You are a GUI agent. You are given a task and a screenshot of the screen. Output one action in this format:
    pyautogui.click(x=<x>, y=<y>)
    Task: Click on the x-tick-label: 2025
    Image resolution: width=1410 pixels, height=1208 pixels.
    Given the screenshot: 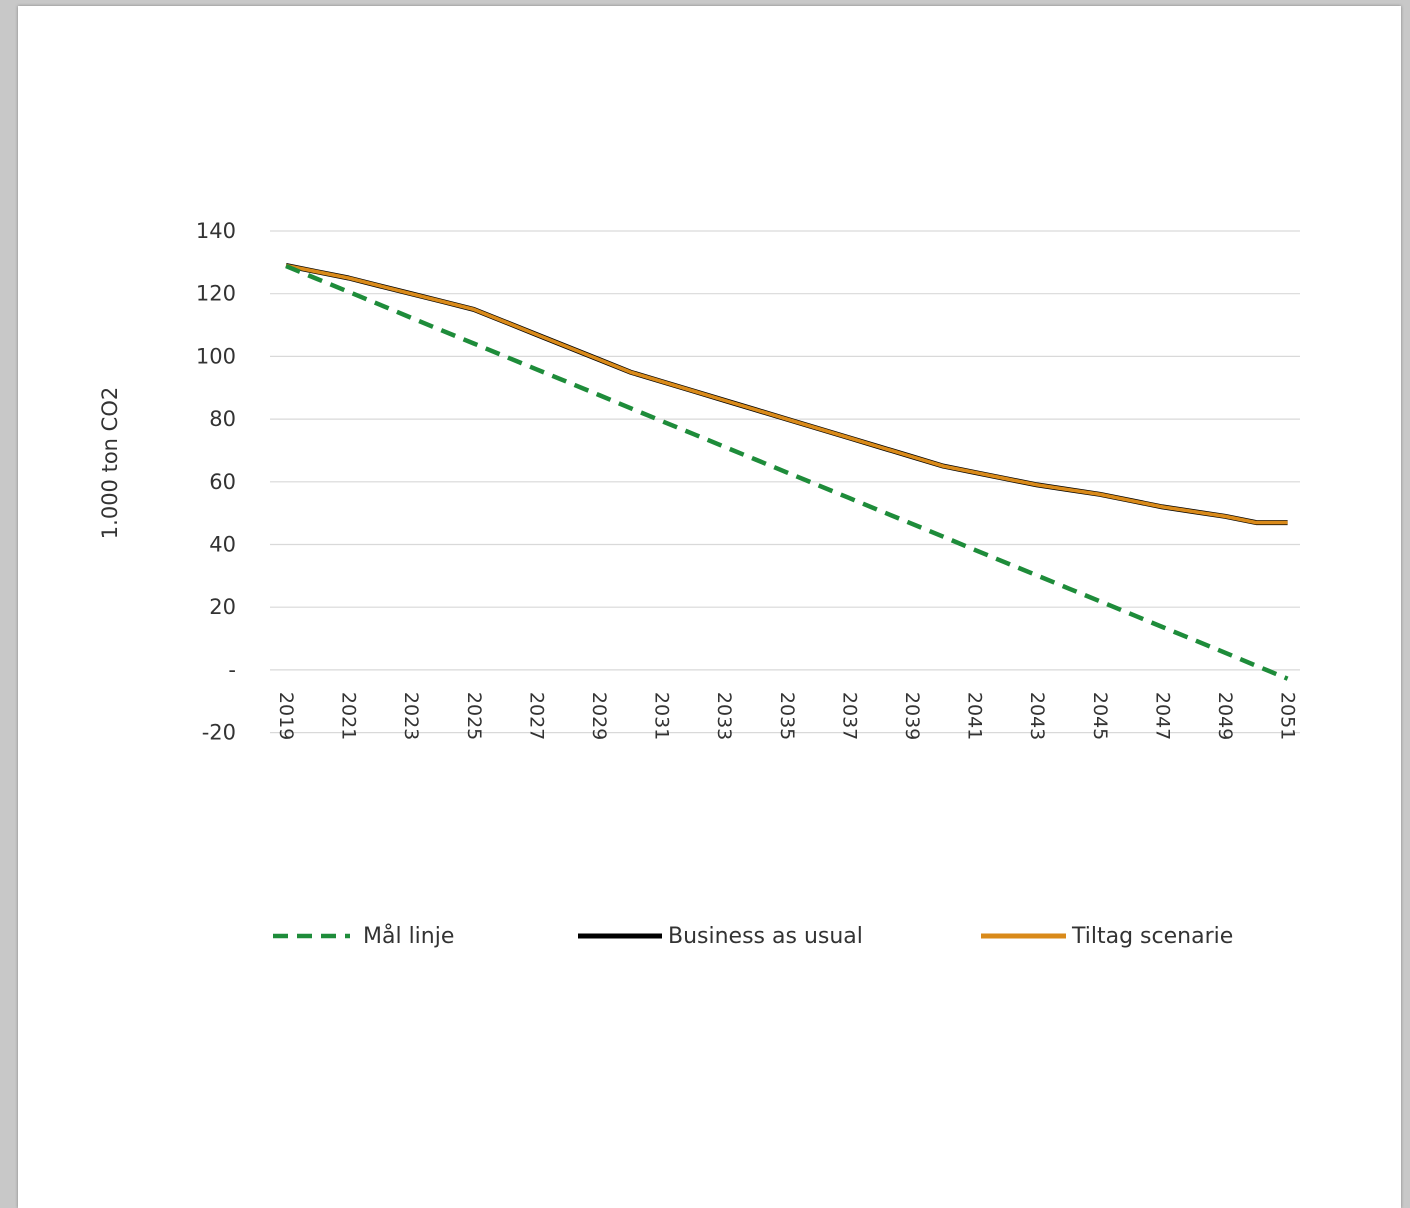 What is the action you would take?
    pyautogui.click(x=474, y=716)
    